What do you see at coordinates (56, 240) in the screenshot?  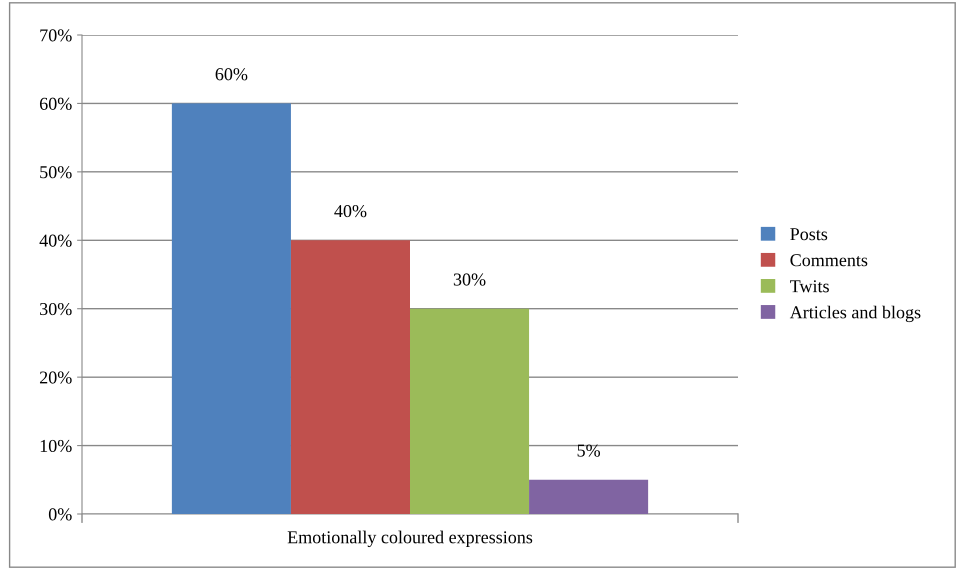 I see `y-tick-label: 40%` at bounding box center [56, 240].